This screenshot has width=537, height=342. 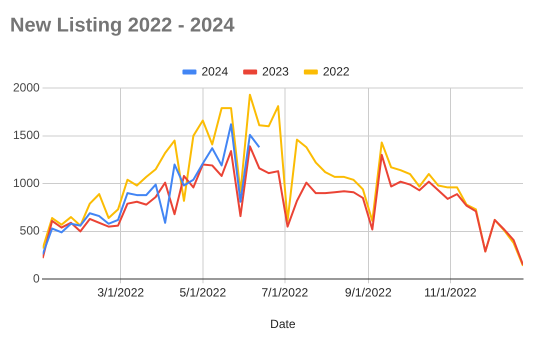 What do you see at coordinates (26, 183) in the screenshot?
I see `y-tick-label: 1000` at bounding box center [26, 183].